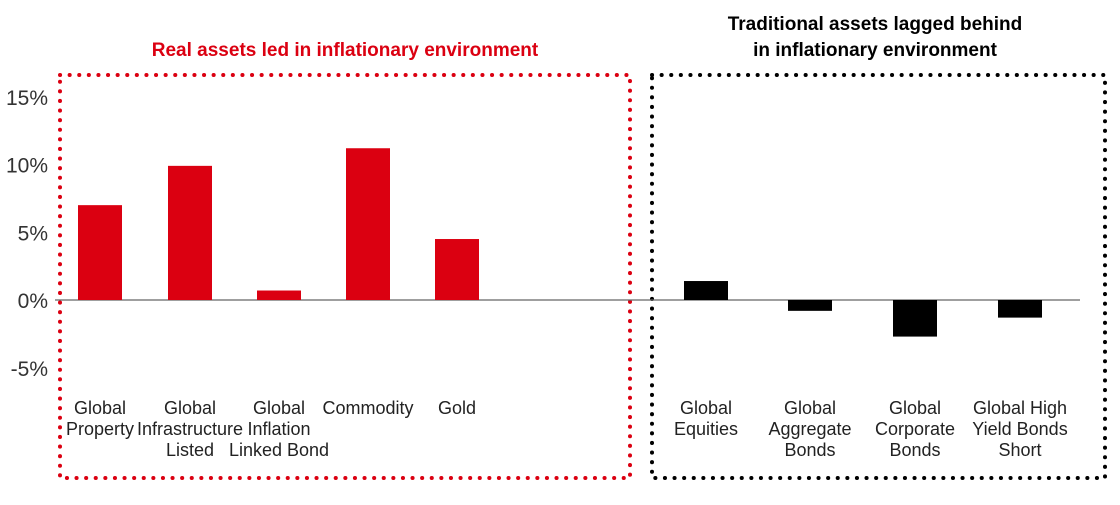  Describe the element at coordinates (190, 450) in the screenshot. I see `category-label: Listed` at that location.